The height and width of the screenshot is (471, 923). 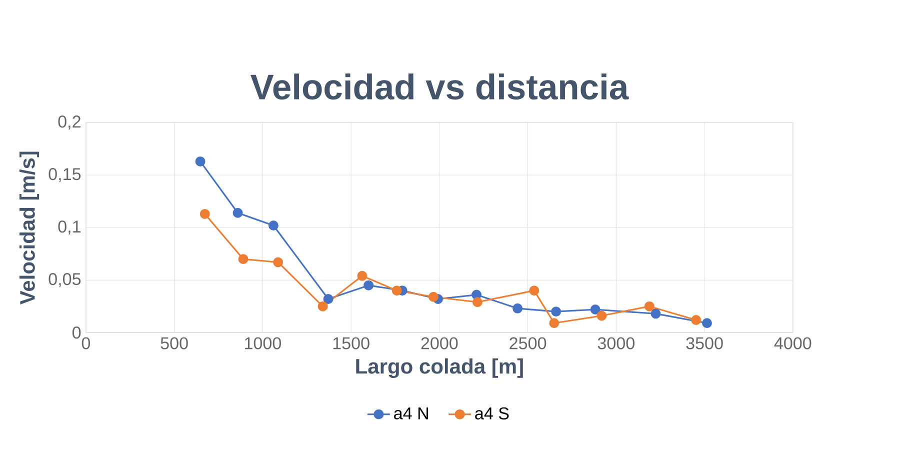 I want to click on x-tick-label: 0, so click(x=86, y=343).